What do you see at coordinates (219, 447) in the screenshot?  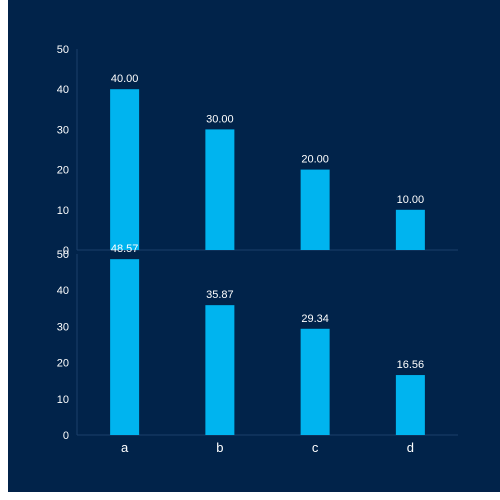 I see `x-tick-label: b` at bounding box center [219, 447].